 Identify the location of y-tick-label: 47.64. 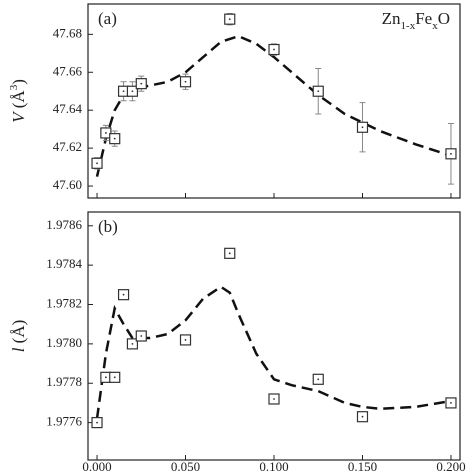
(68, 108).